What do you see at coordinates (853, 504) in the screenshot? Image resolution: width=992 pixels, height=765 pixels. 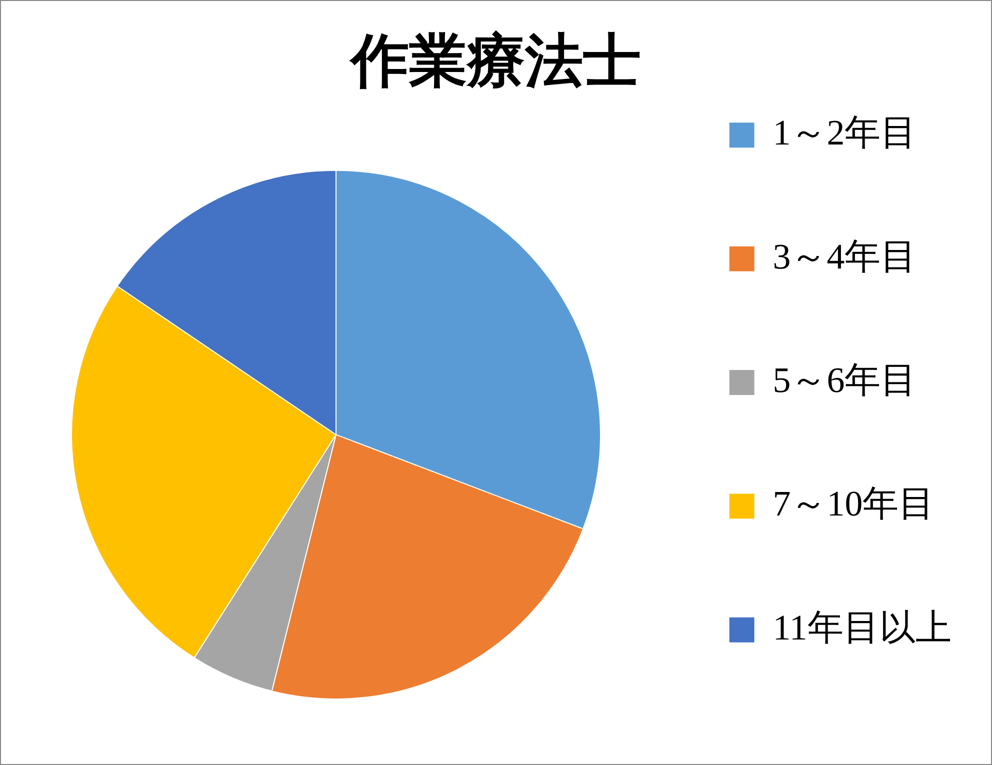 I see `legend-label: 7～10年目` at bounding box center [853, 504].